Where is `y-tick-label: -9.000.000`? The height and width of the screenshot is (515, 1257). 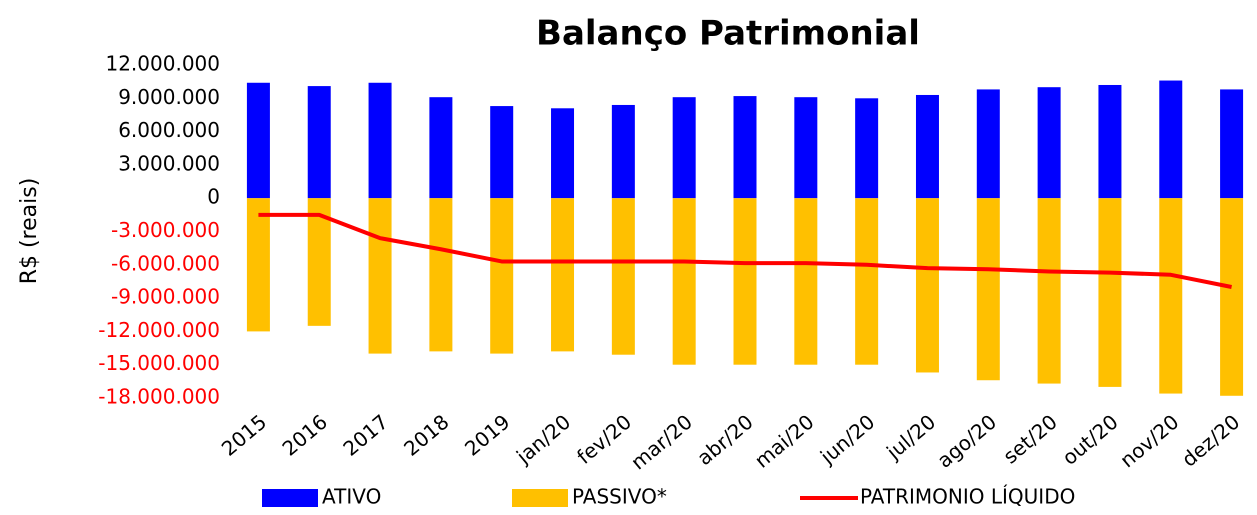 y-tick-label: -9.000.000 is located at coordinates (165, 297).